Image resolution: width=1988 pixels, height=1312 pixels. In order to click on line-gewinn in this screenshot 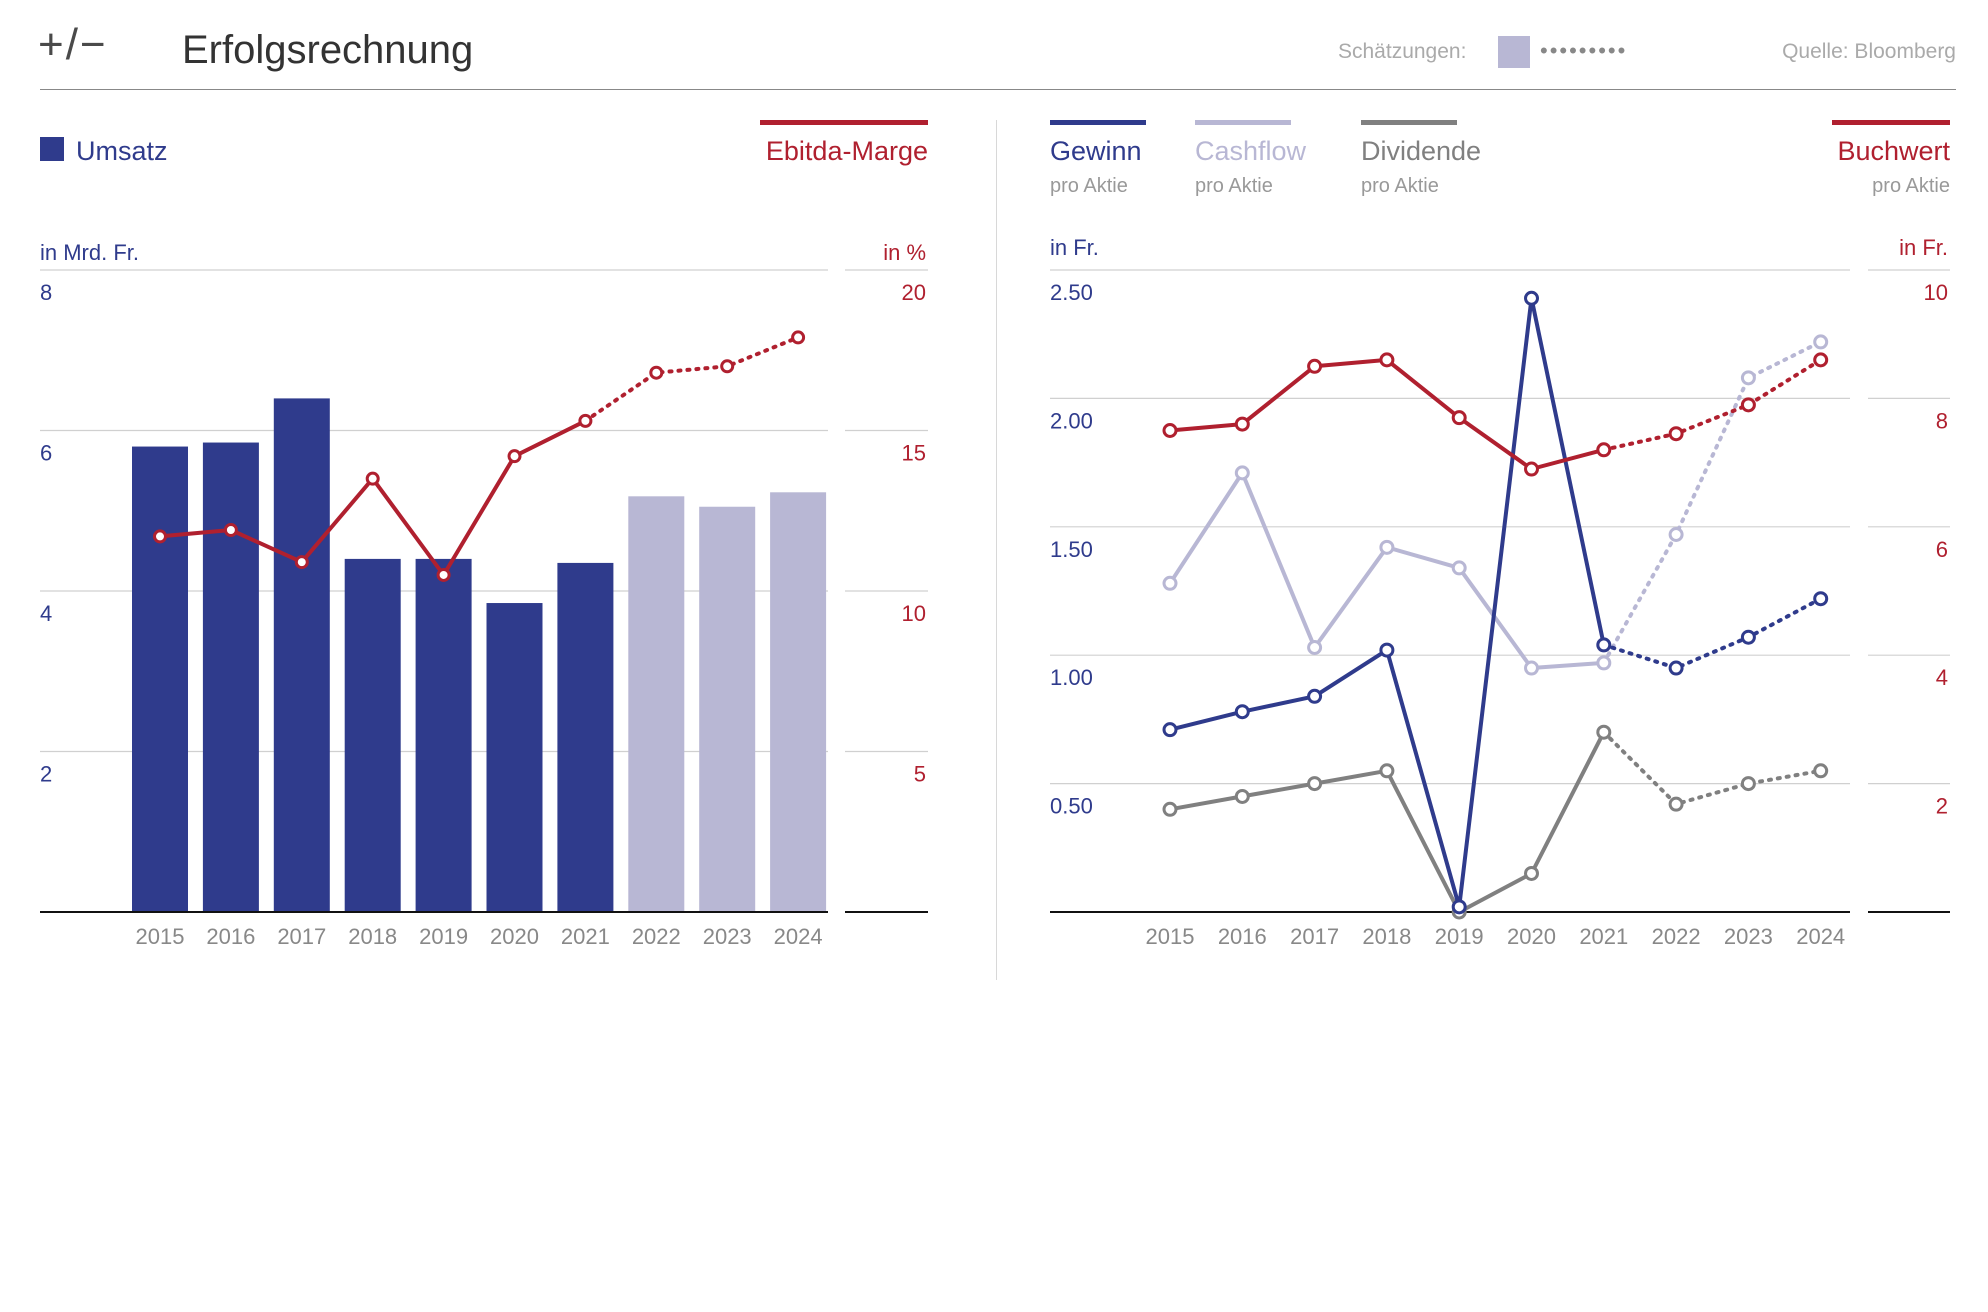, I will do `click(1387, 602)`.